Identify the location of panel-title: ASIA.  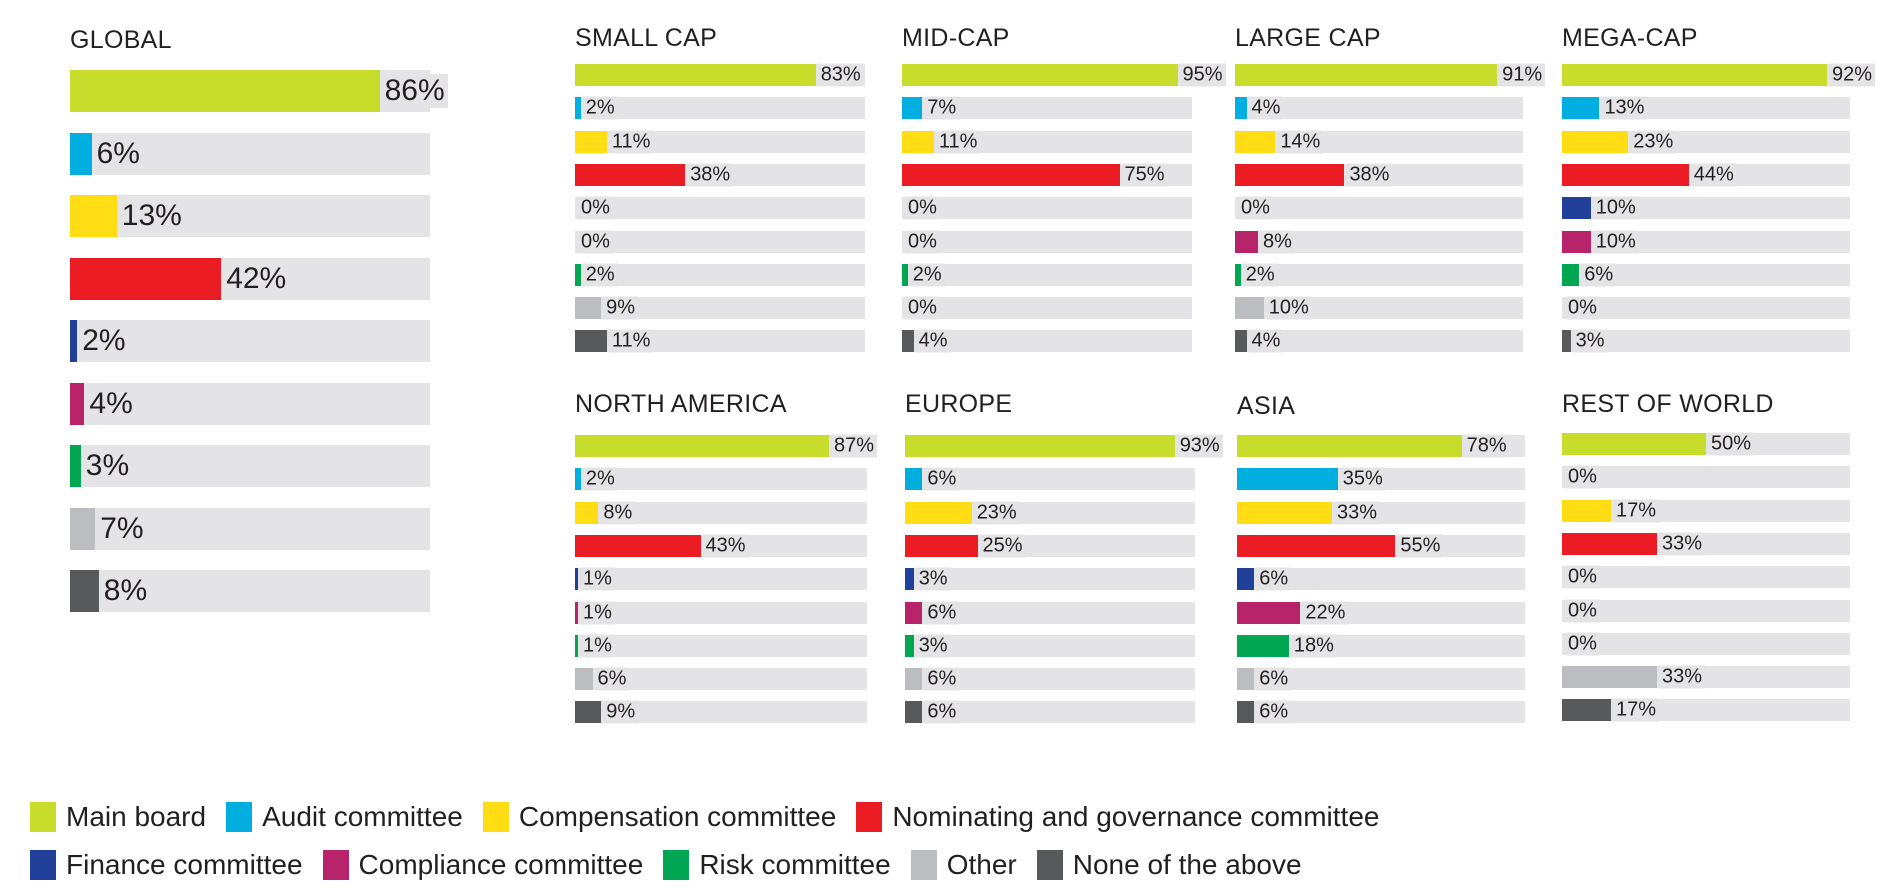
(1266, 406).